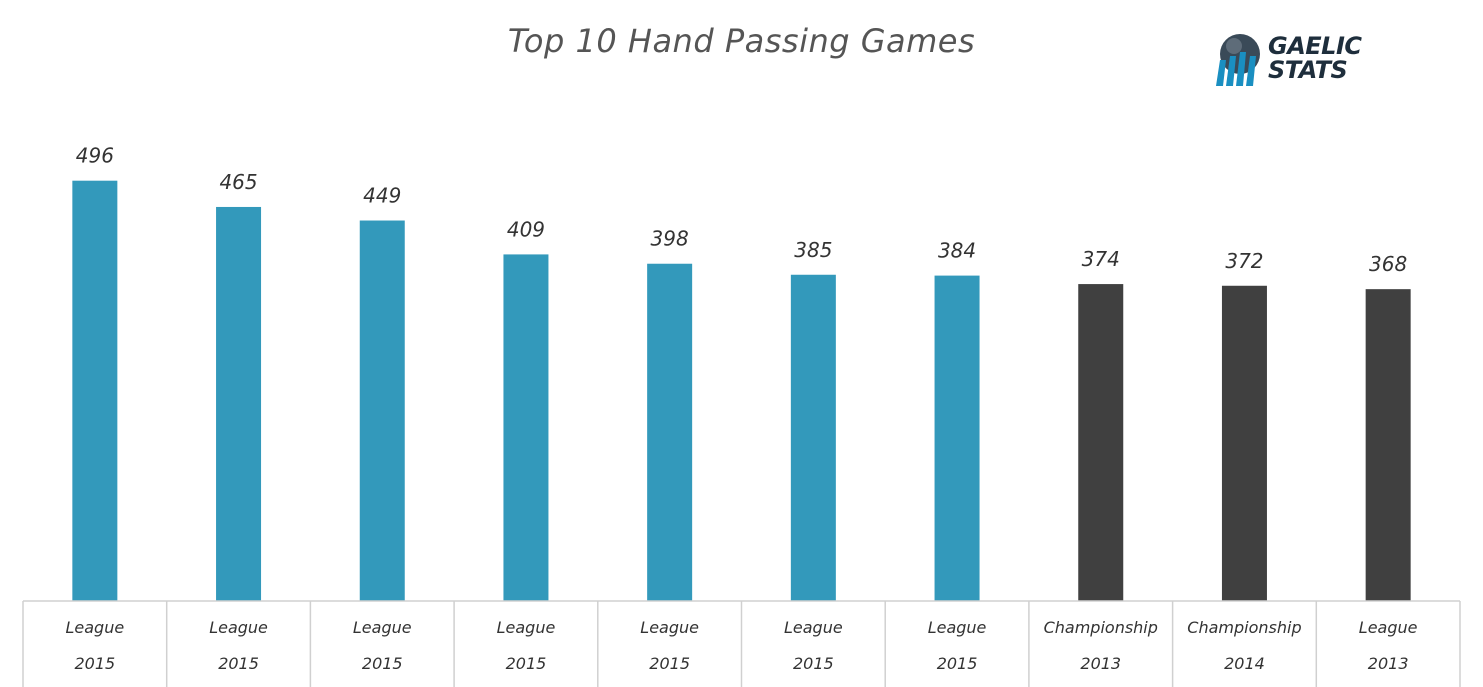 Image resolution: width=1483 pixels, height=687 pixels. I want to click on logo-text: GAELIC STATS, so click(1315, 58).